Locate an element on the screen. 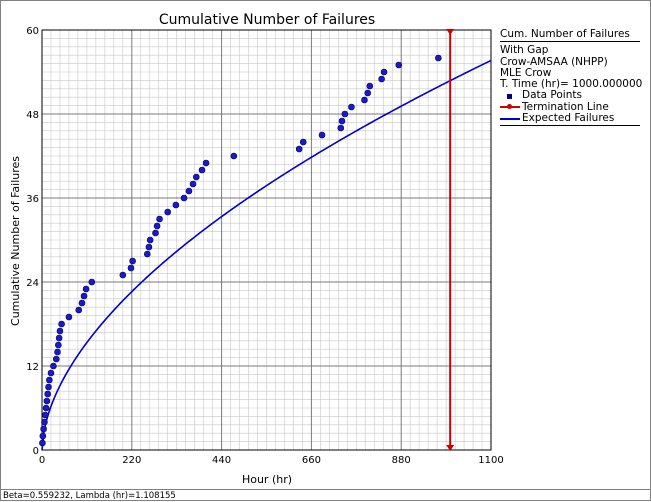 The height and width of the screenshot is (502, 651). y-tick-label: 12 is located at coordinates (32, 367).